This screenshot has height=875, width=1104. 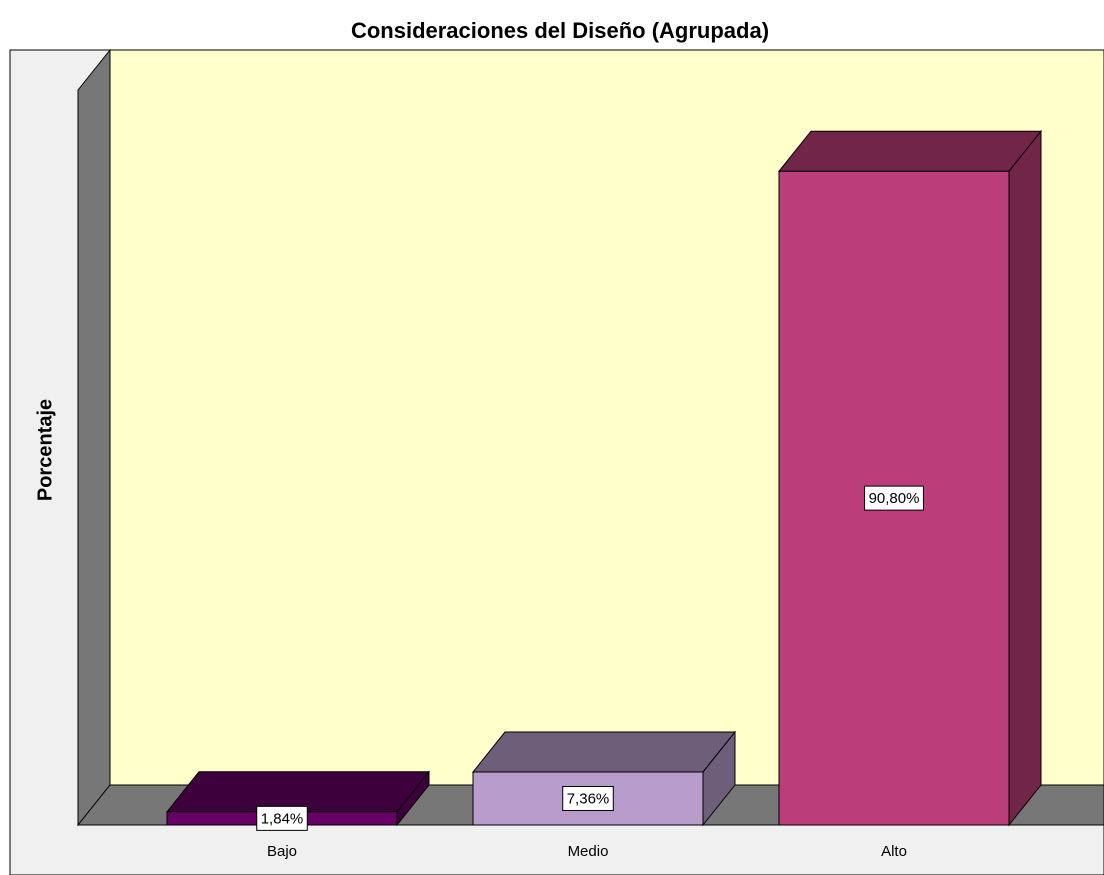 What do you see at coordinates (588, 851) in the screenshot?
I see `x-tick-label: Medio` at bounding box center [588, 851].